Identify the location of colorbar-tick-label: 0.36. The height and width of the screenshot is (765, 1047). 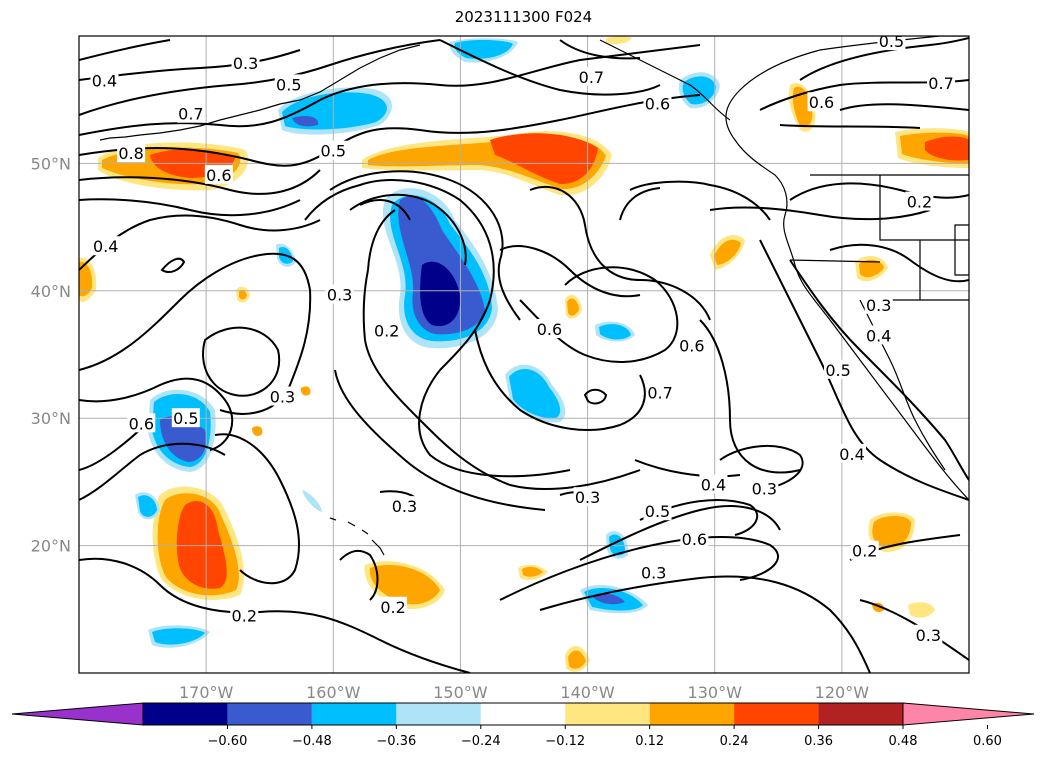
(818, 741).